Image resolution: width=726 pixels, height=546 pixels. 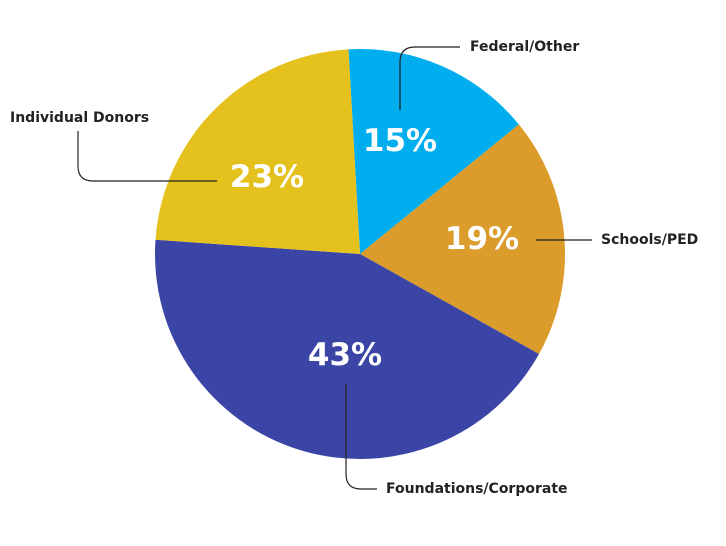 What do you see at coordinates (400, 141) in the screenshot?
I see `value-label-federal-other: 15%` at bounding box center [400, 141].